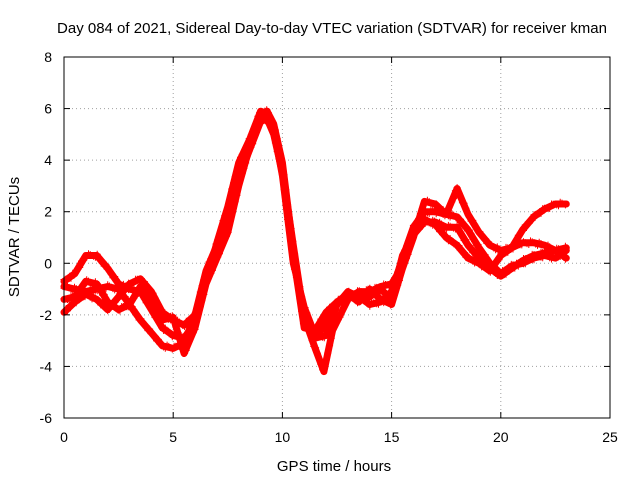  I want to click on y-tick-label: -4, so click(46, 366).